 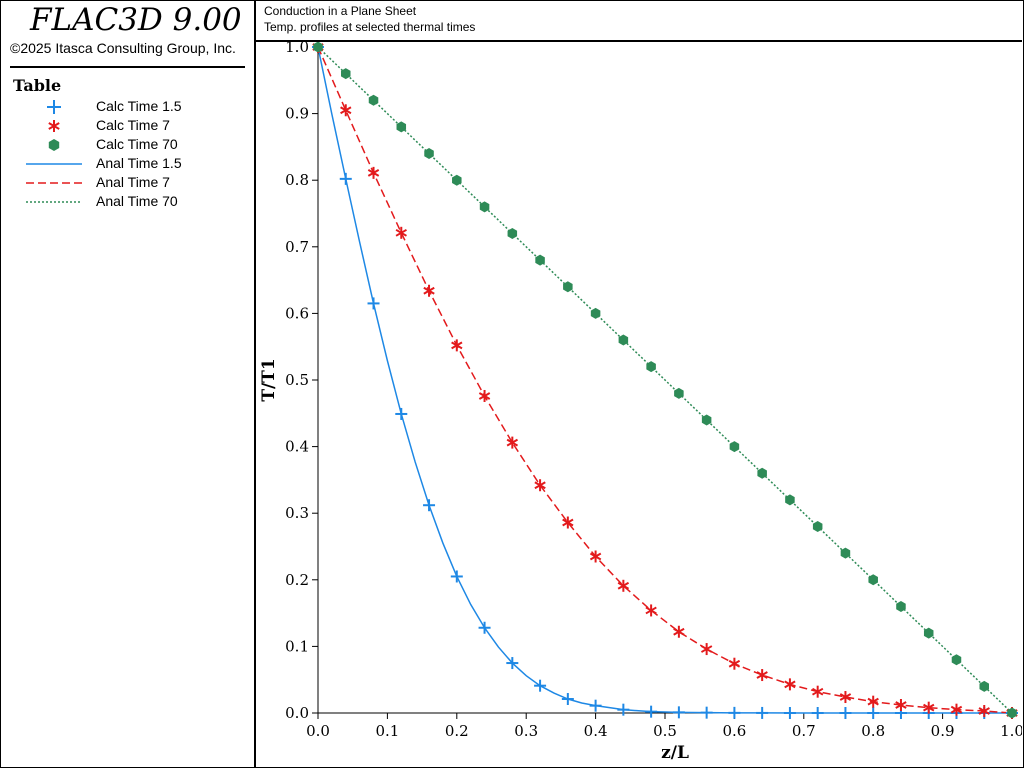 I want to click on hexagon-marker-icon, so click(x=54, y=145).